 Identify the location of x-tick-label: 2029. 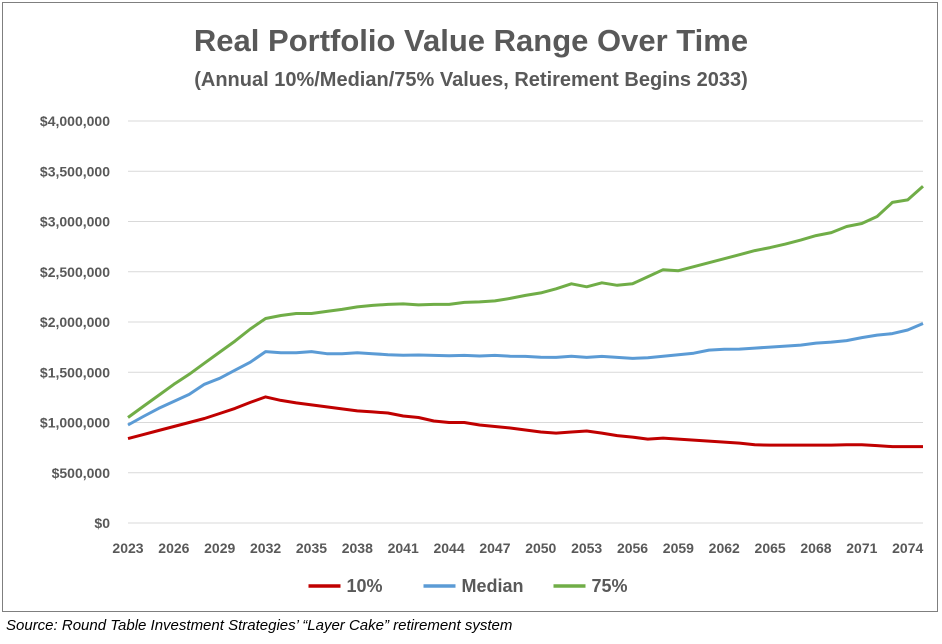
(219, 548).